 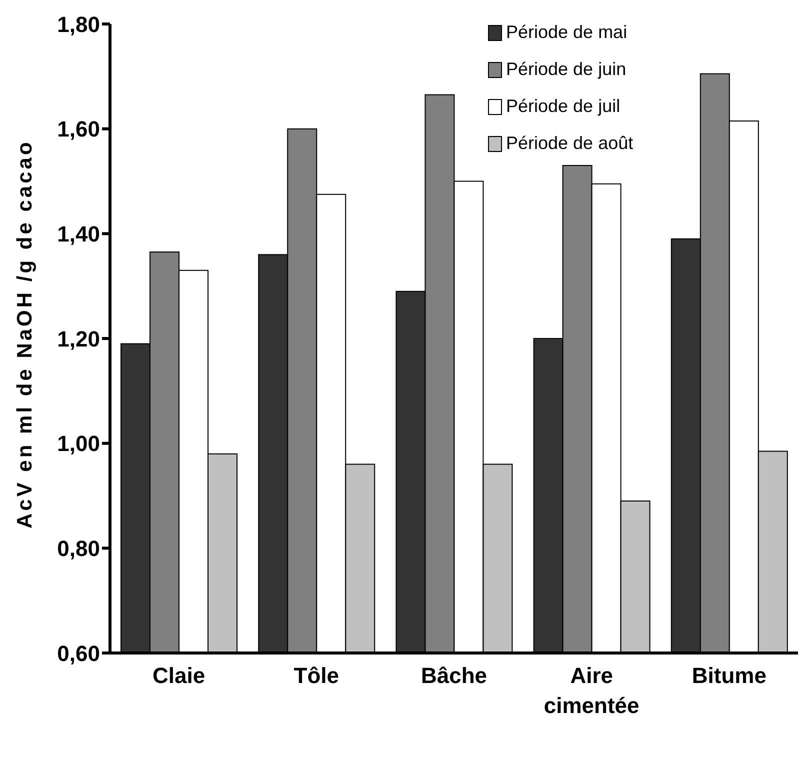 What do you see at coordinates (454, 675) in the screenshot?
I see `x-tick-label: Bâche` at bounding box center [454, 675].